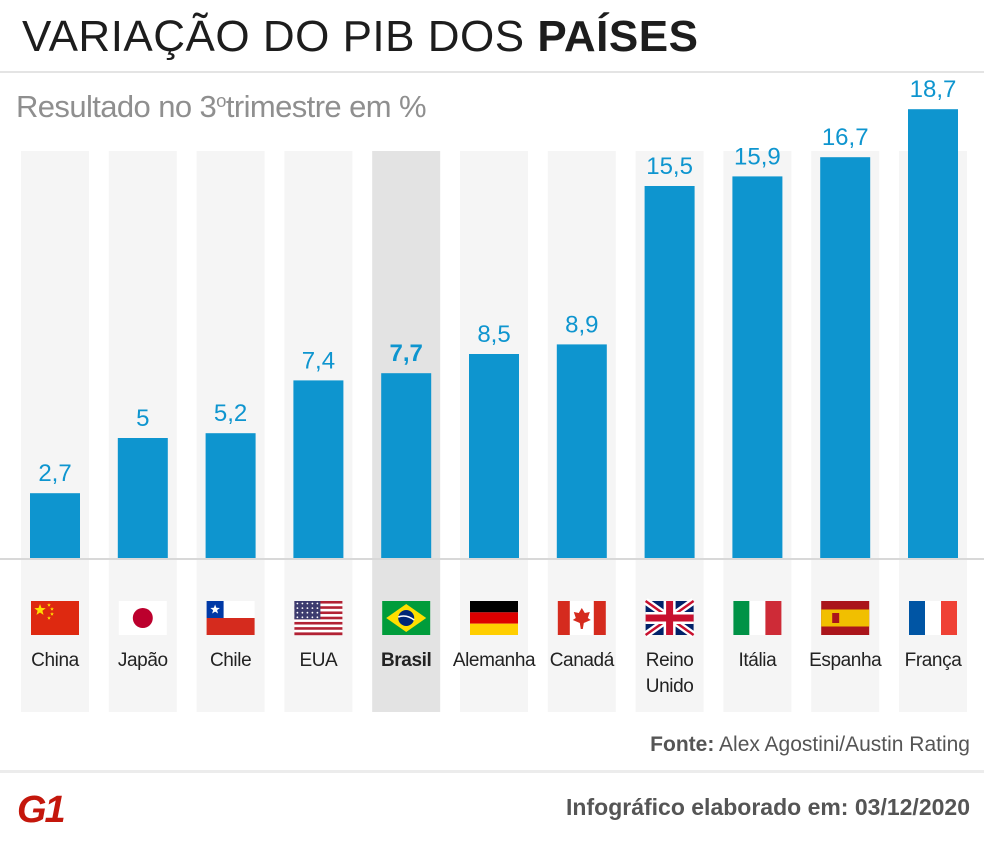 Image resolution: width=984 pixels, height=845 pixels. Describe the element at coordinates (581, 618) in the screenshot. I see `canada-flag-icon` at that location.